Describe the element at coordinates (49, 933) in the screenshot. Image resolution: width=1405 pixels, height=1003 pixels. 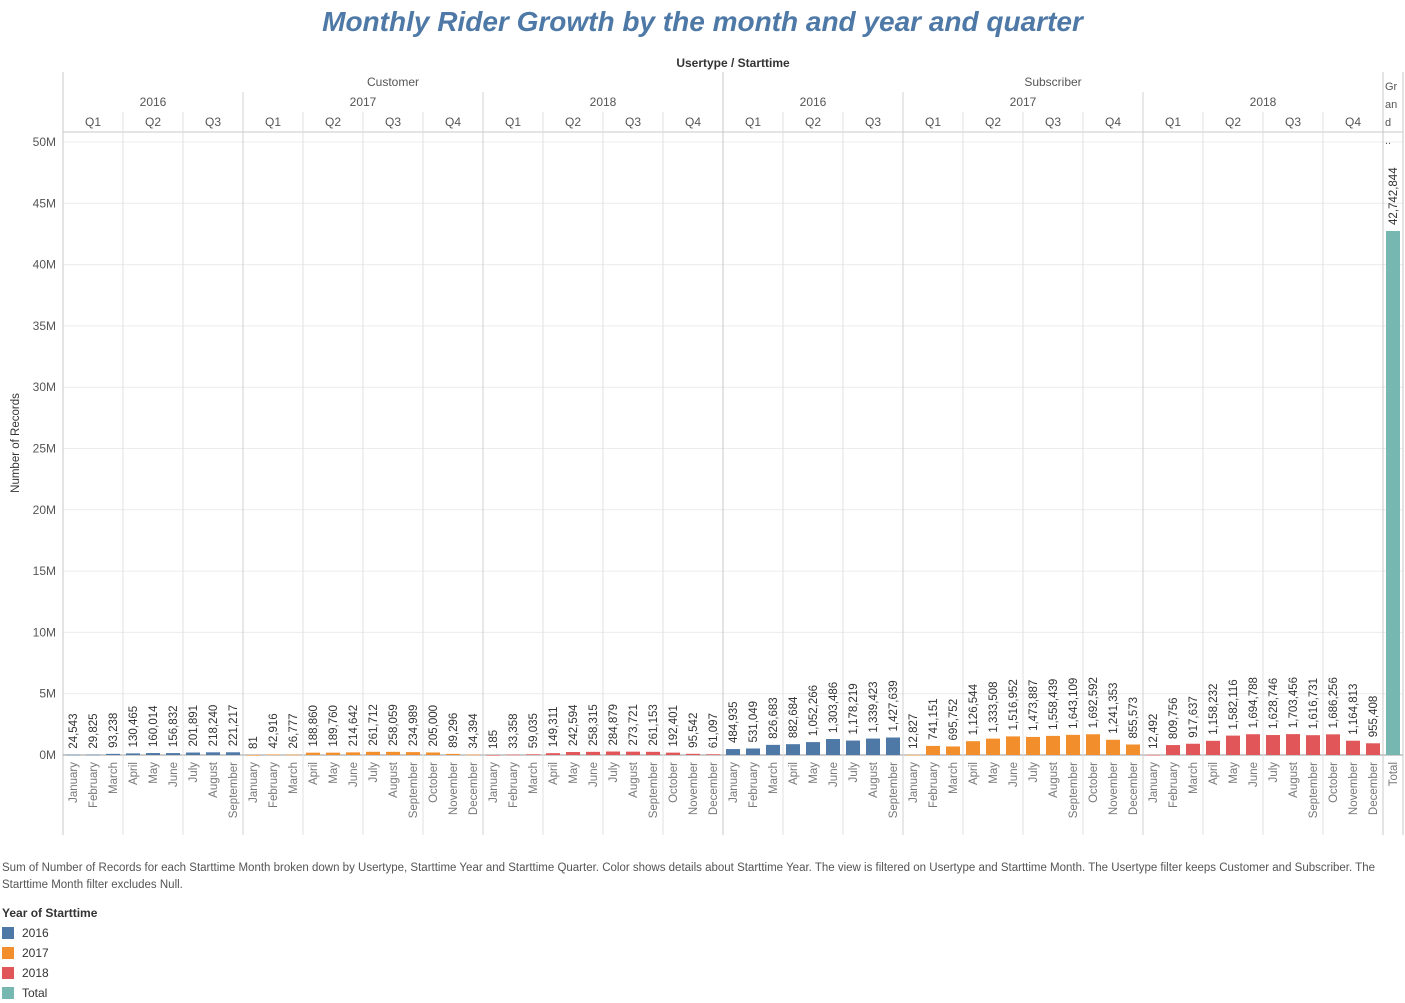
I see `legend-item-2016: 2016` at that location.